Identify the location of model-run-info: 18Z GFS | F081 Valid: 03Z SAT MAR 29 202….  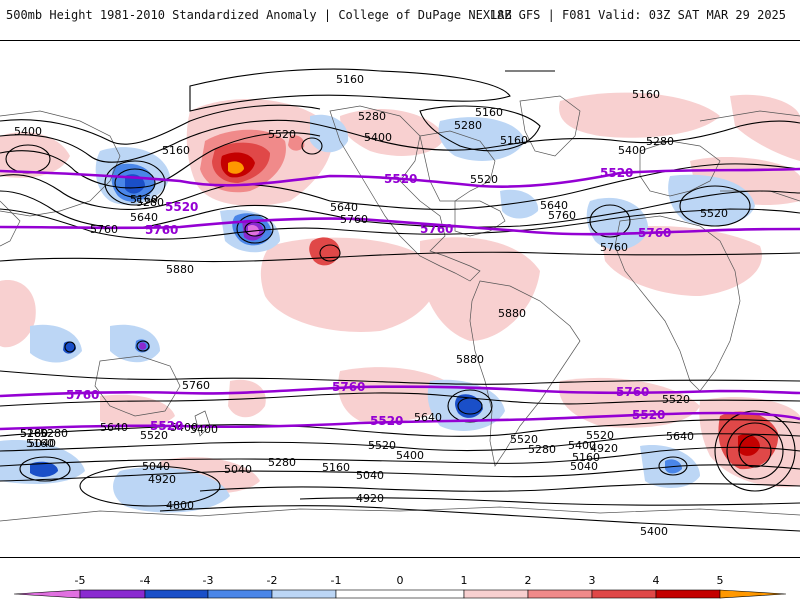
(637, 15).